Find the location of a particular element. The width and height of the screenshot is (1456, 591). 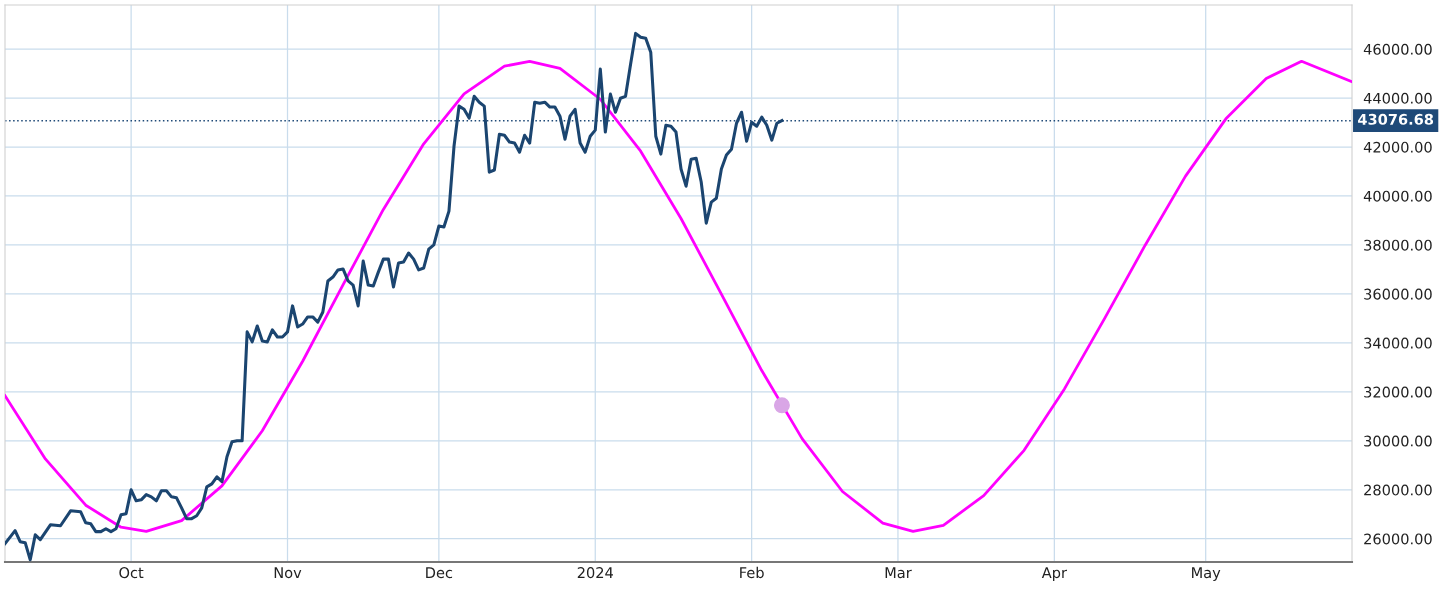

x-tick-label: Apr is located at coordinates (1054, 574).